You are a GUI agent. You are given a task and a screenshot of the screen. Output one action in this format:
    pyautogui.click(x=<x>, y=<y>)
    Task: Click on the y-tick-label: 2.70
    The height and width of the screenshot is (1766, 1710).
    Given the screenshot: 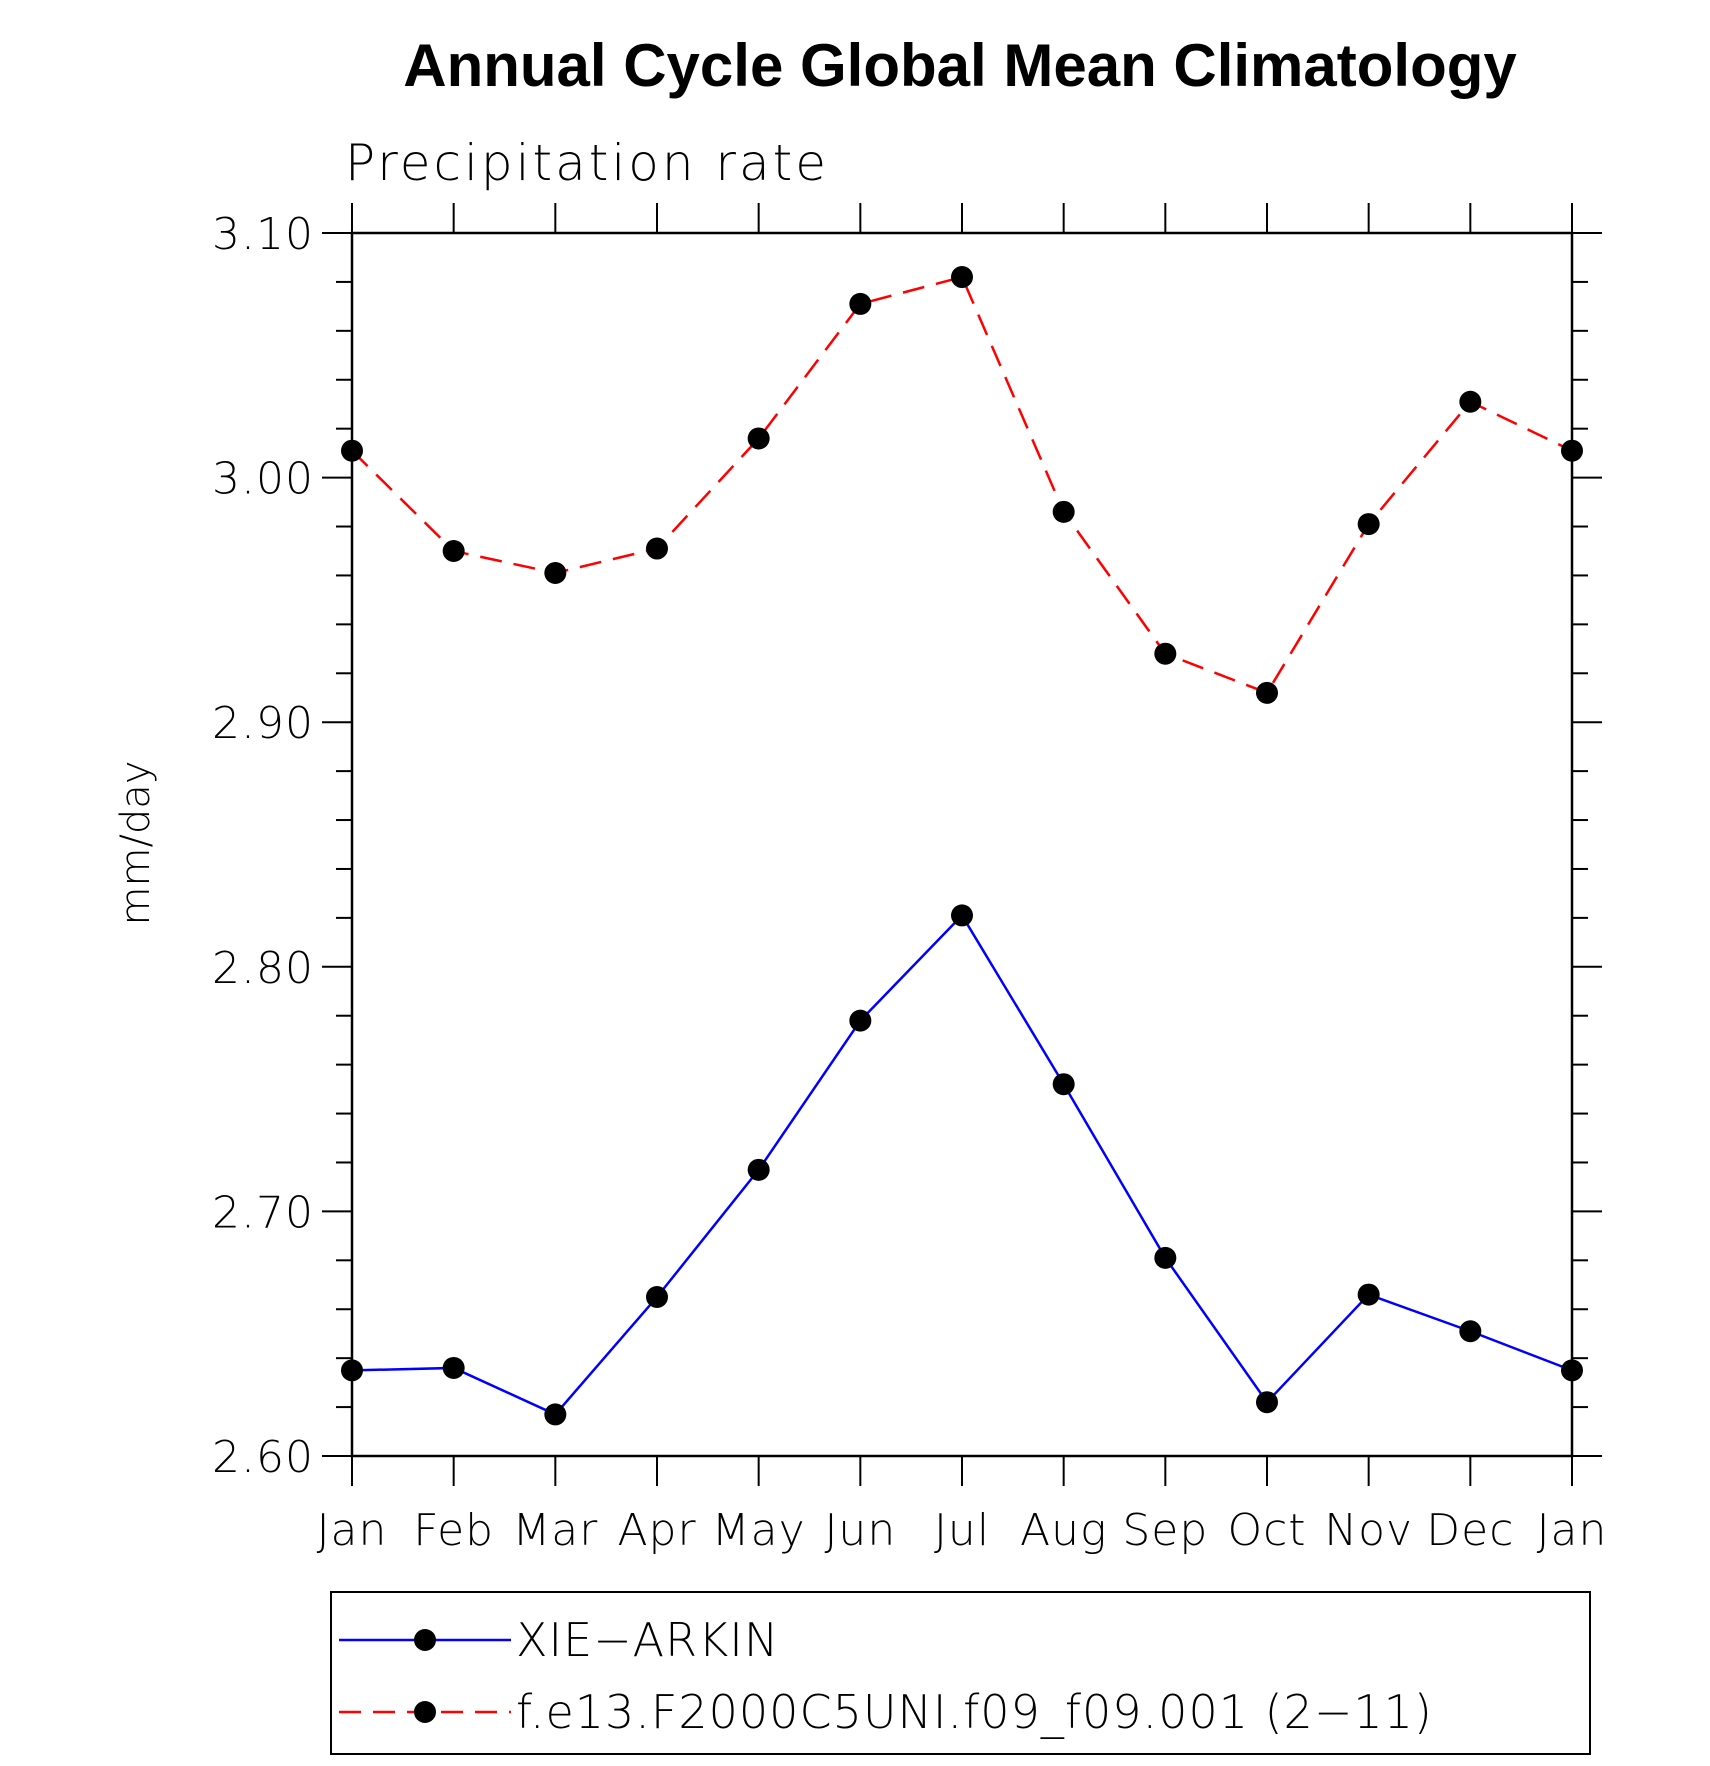 What is the action you would take?
    pyautogui.click(x=263, y=1212)
    